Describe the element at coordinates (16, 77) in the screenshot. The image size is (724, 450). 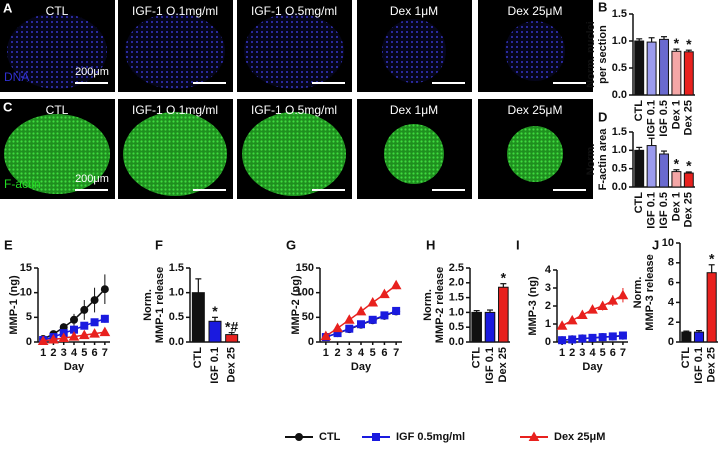
I see `stain-label: DNA` at that location.